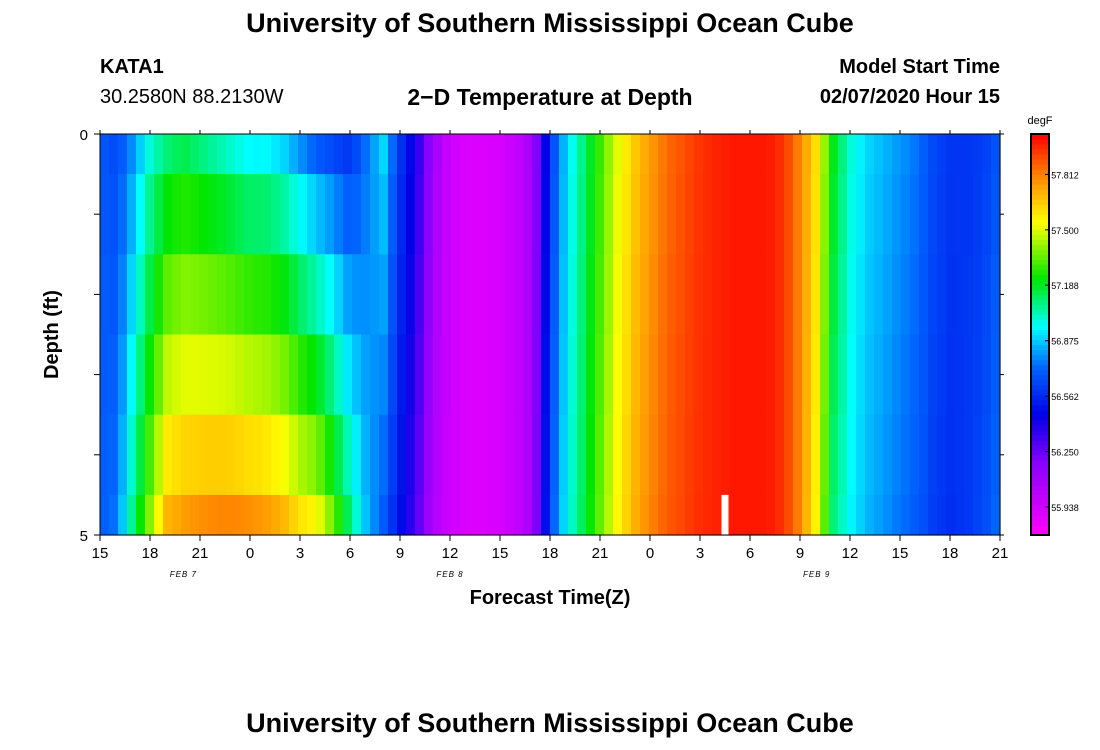  I want to click on colorbar-tick-label: 57.812, so click(1065, 175).